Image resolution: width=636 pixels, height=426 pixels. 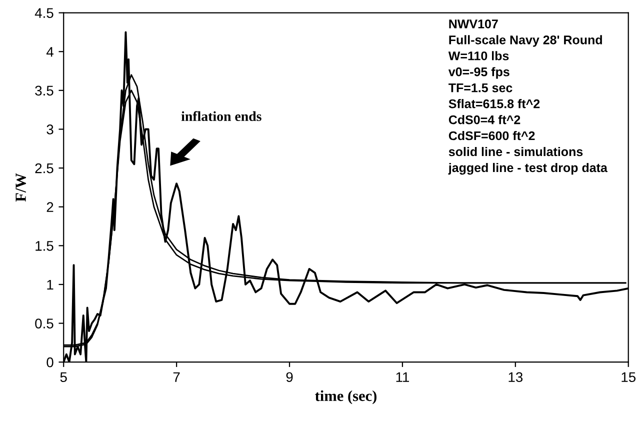 I want to click on y-tick-label: 3.5, so click(x=44, y=91).